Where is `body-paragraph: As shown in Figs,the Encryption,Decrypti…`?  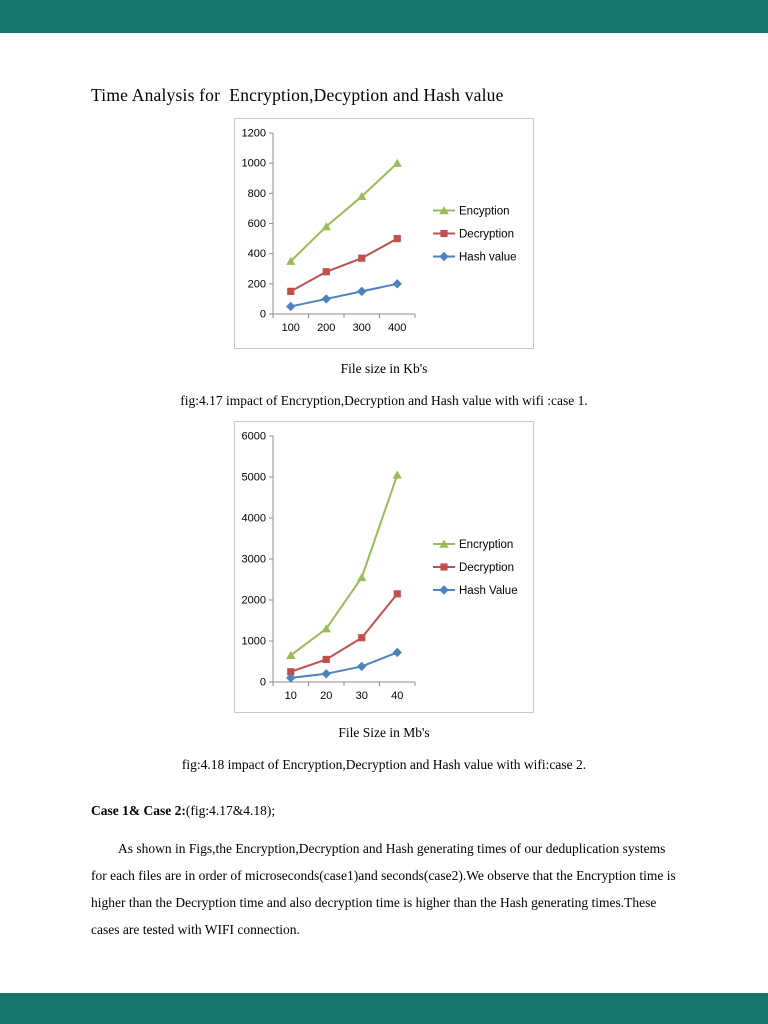
body-paragraph: As shown in Figs,the Encryption,Decrypti… is located at coordinates (383, 889).